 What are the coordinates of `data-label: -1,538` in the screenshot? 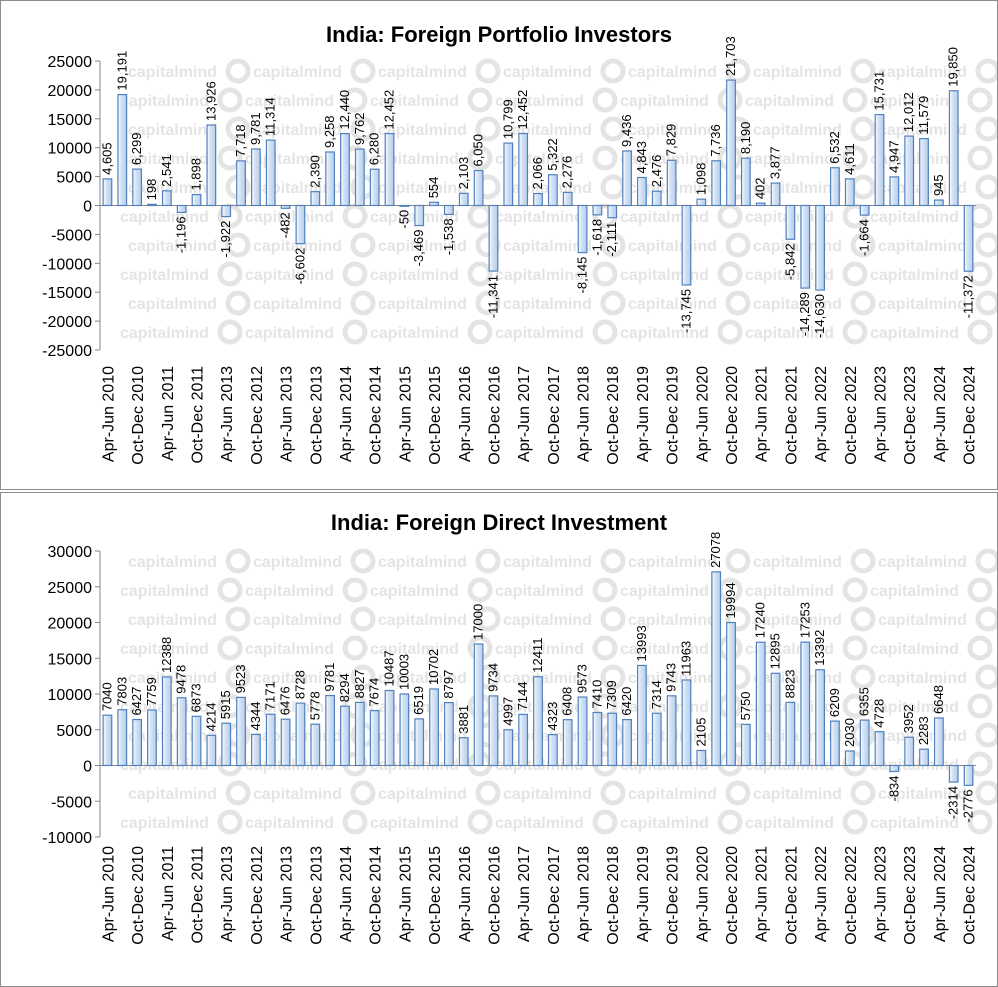 It's located at (448, 236).